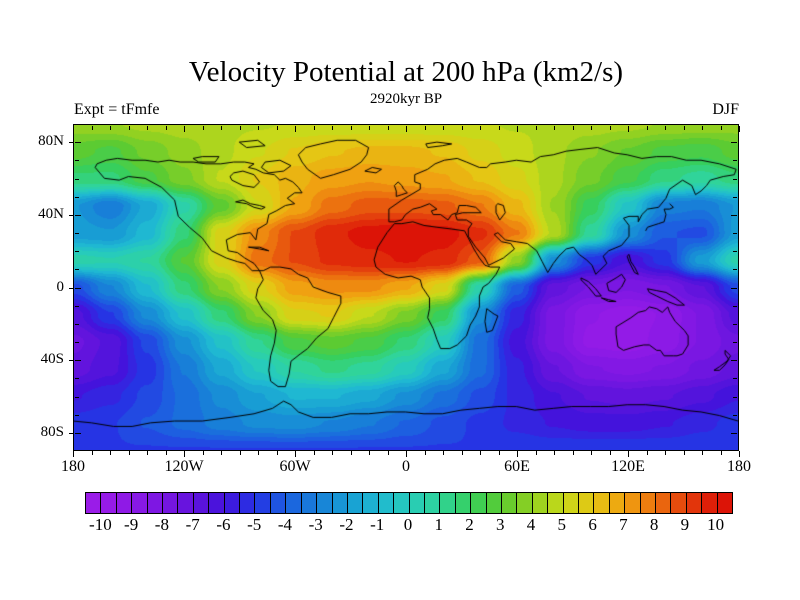 The image size is (800, 600). Describe the element at coordinates (117, 109) in the screenshot. I see `experiment-label: Expt = tFmfe` at that location.